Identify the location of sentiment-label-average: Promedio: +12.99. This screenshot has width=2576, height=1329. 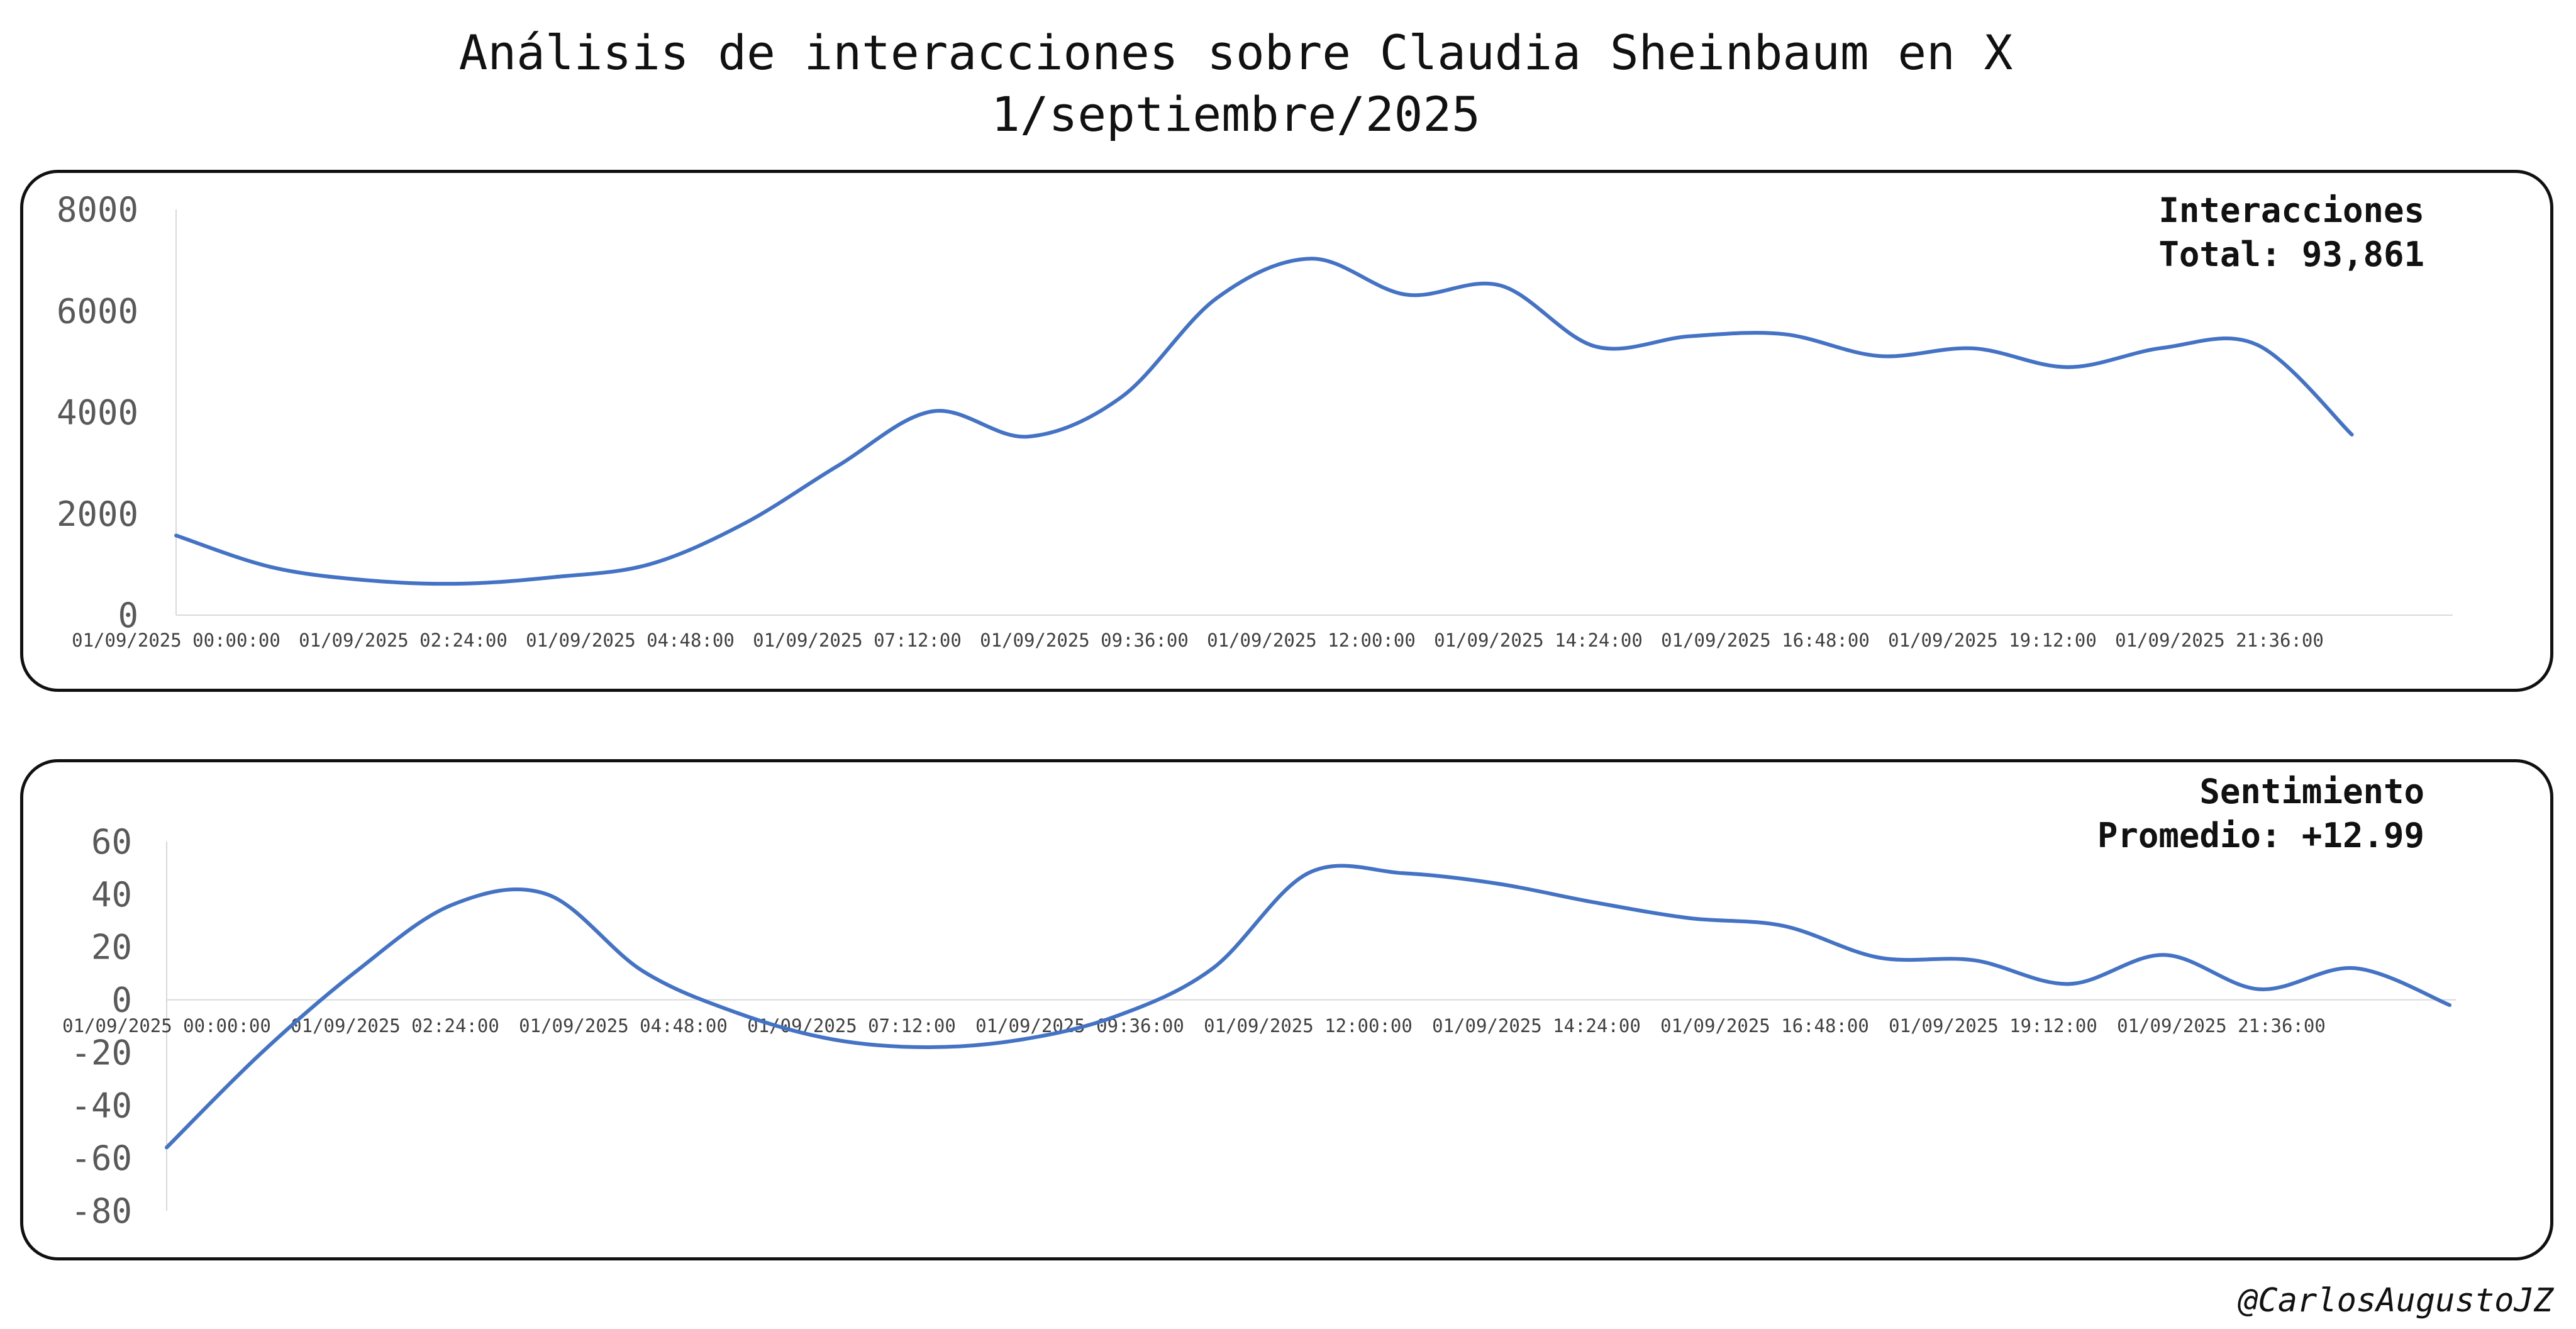
(2260, 835).